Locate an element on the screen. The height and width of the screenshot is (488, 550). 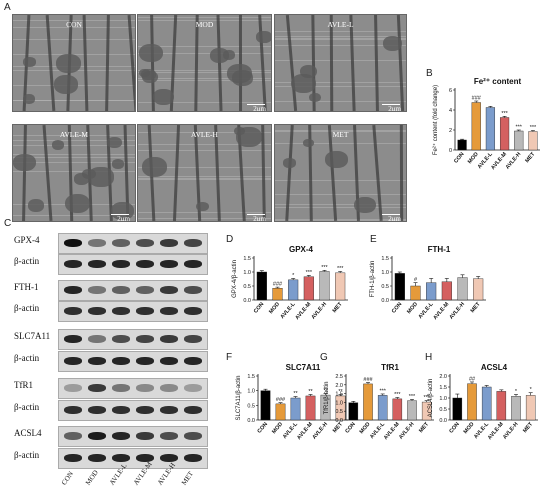
y-tick-label: 4 is located at coordinates (450, 111).